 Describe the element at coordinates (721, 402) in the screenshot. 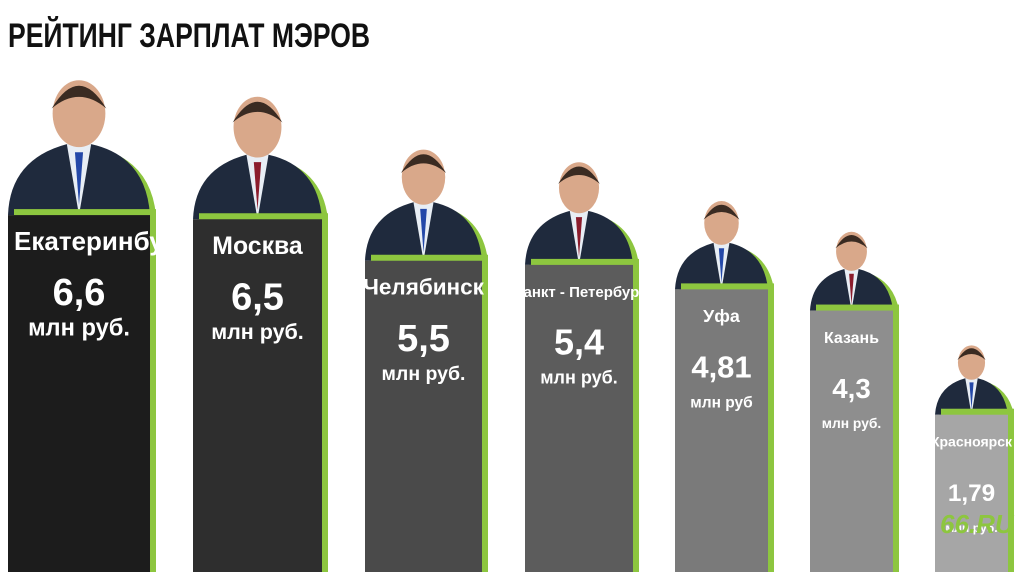

I see `unit-label: млн руб` at that location.